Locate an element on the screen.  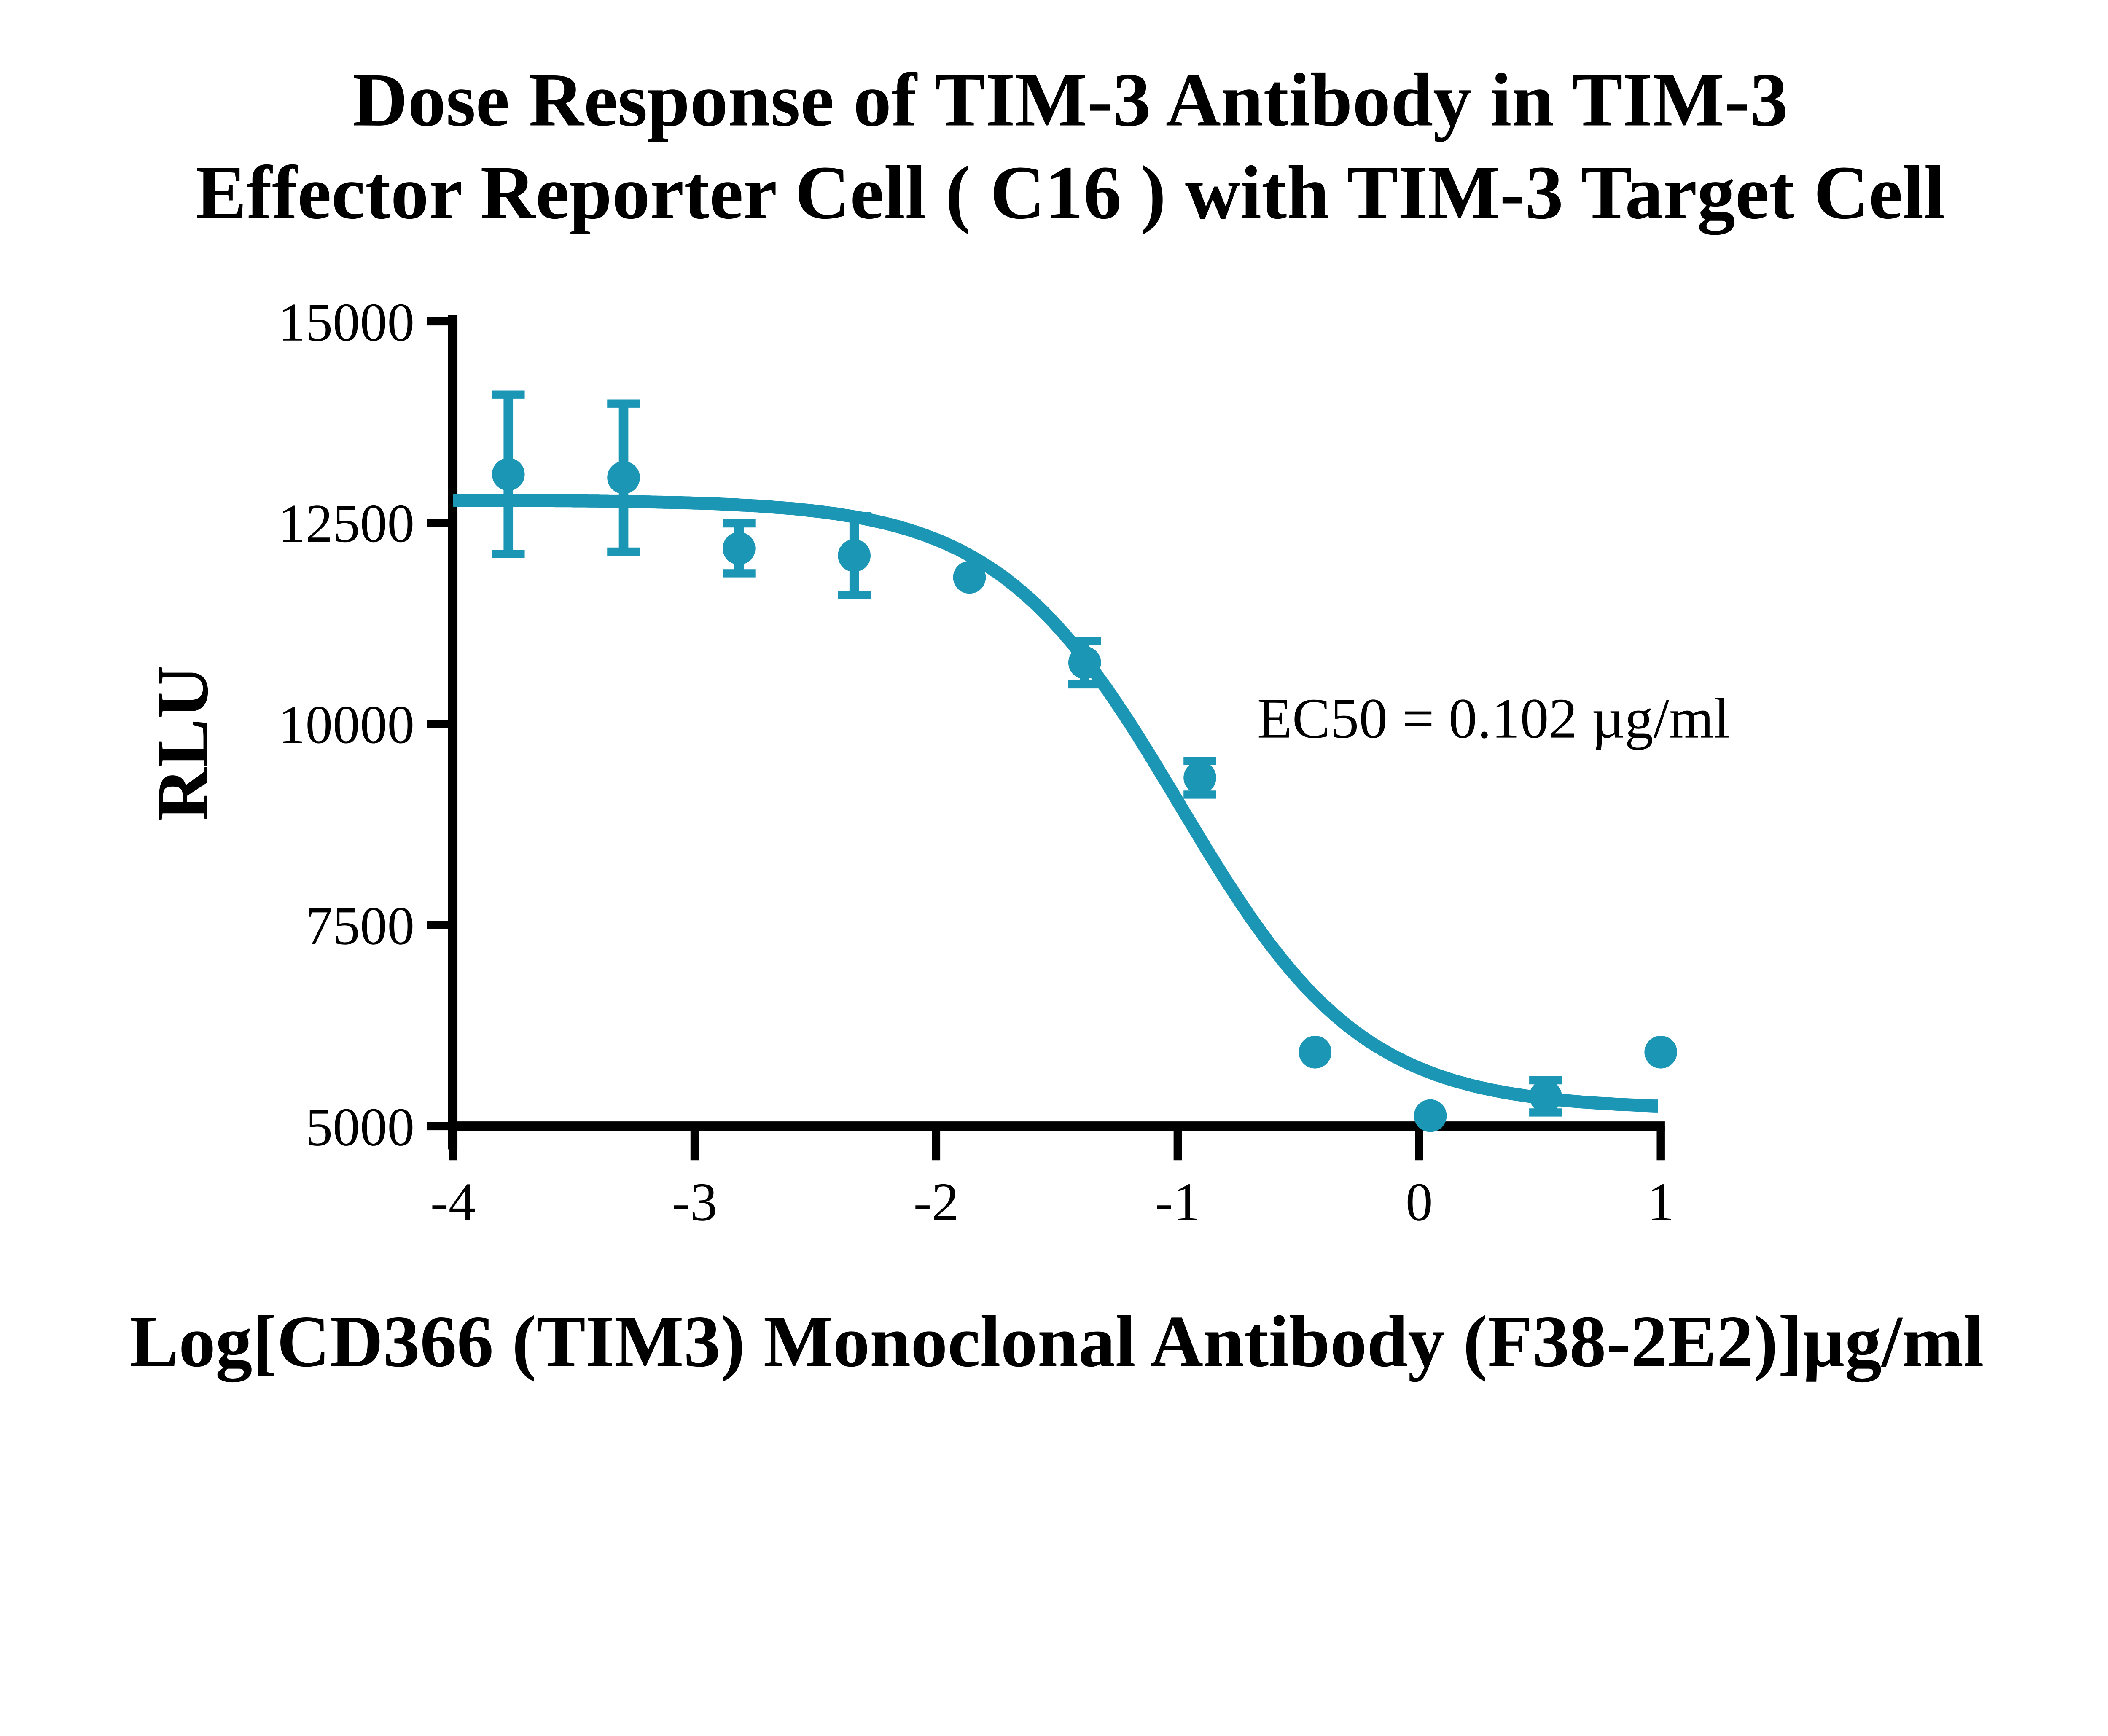
x-tick-label: -2 is located at coordinates (936, 1202).